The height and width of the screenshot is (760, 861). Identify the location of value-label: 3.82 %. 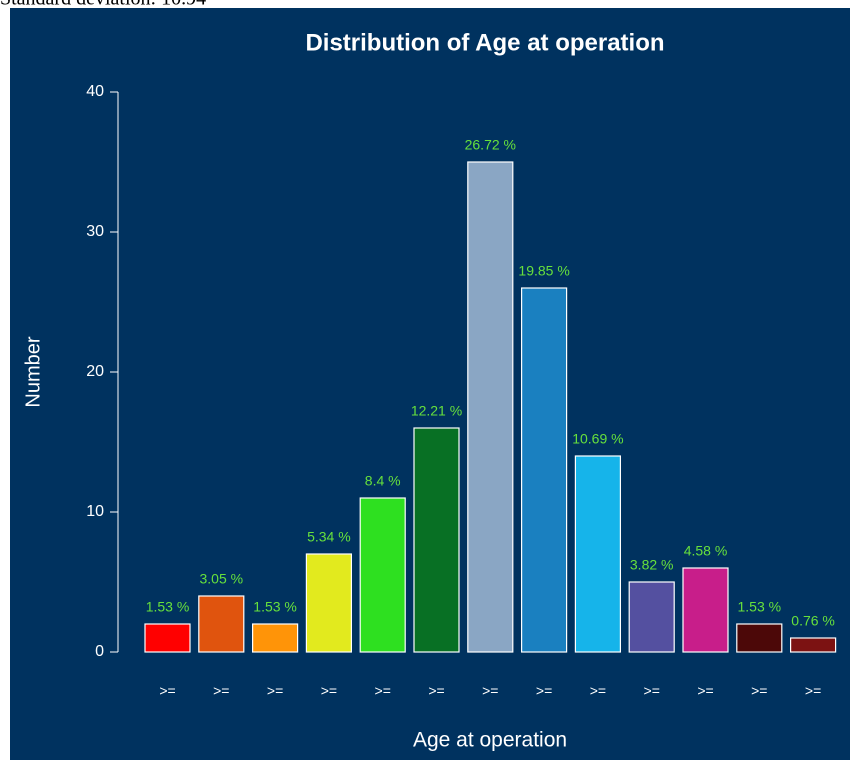
(652, 565).